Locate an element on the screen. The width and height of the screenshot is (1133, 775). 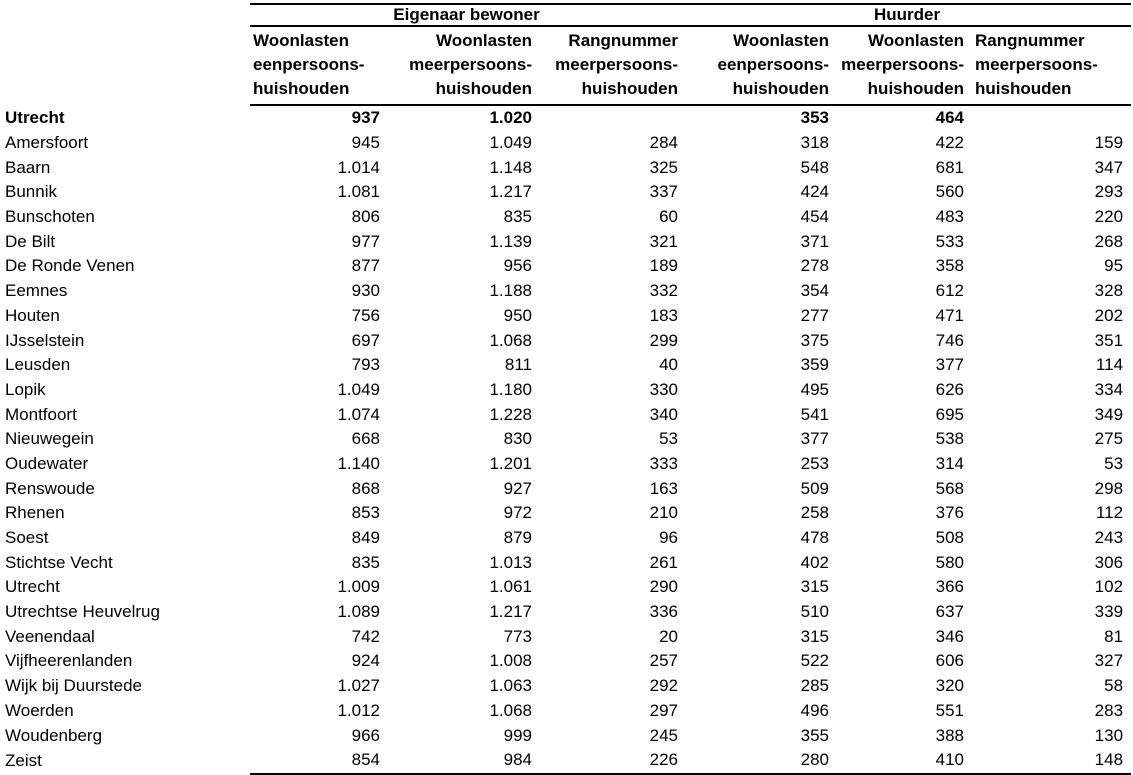
value-cell: 347 is located at coordinates (1109, 167).